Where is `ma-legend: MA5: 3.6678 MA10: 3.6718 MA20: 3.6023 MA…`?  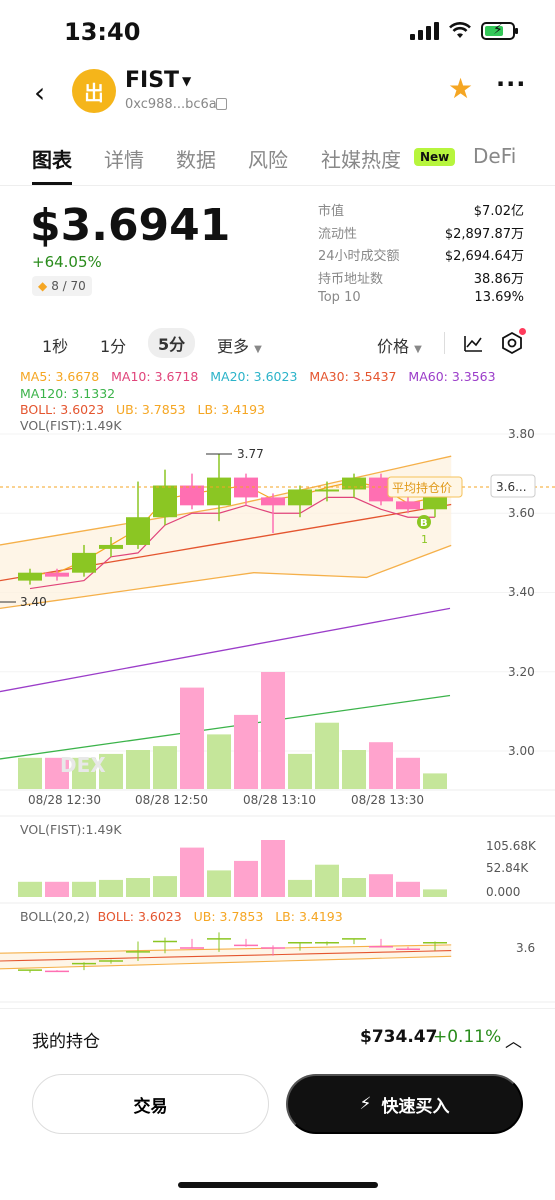 ma-legend: MA5: 3.6678 MA10: 3.6718 MA20: 3.6023 MA… is located at coordinates (258, 376).